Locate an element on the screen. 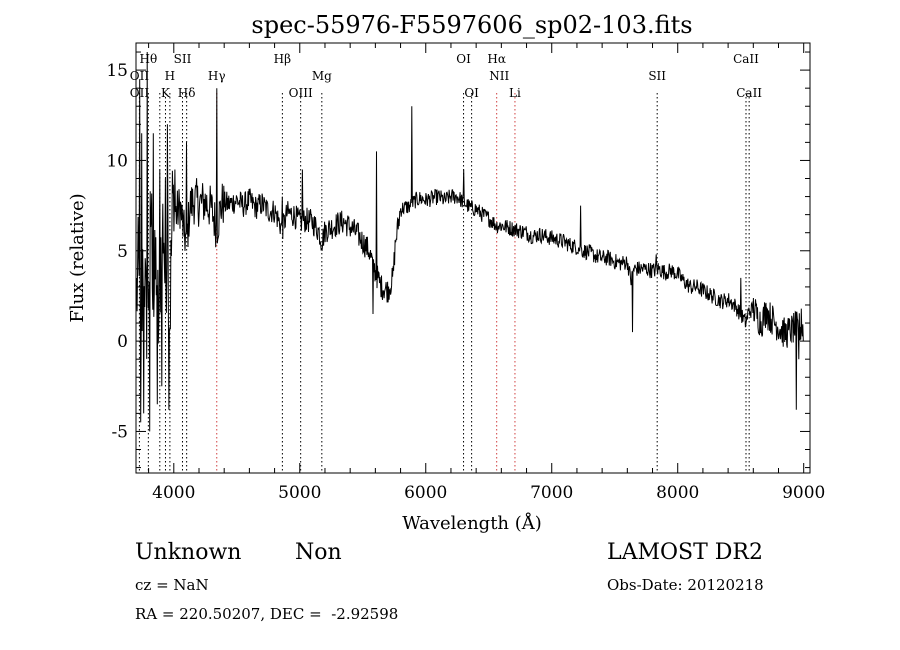 Image resolution: width=900 pixels, height=650 pixels. x-tick-label: 6000 is located at coordinates (425, 493).